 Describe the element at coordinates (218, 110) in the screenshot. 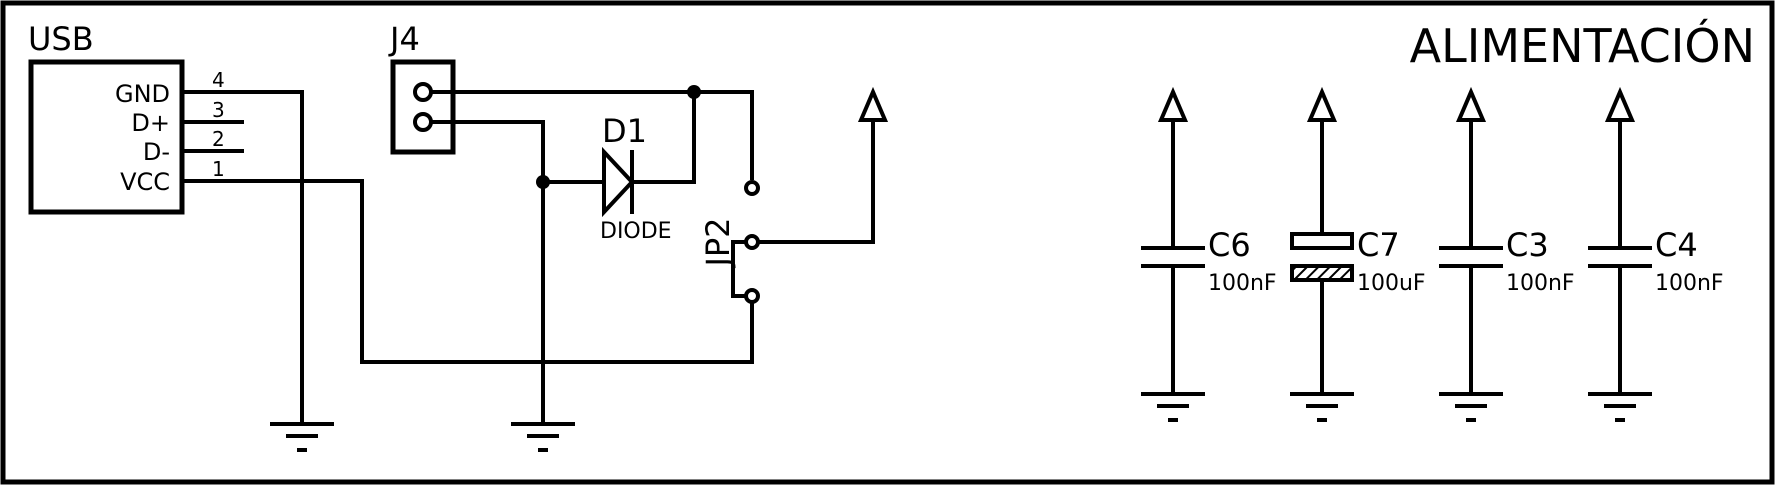

I see `usb-pin-number-3: 3` at that location.